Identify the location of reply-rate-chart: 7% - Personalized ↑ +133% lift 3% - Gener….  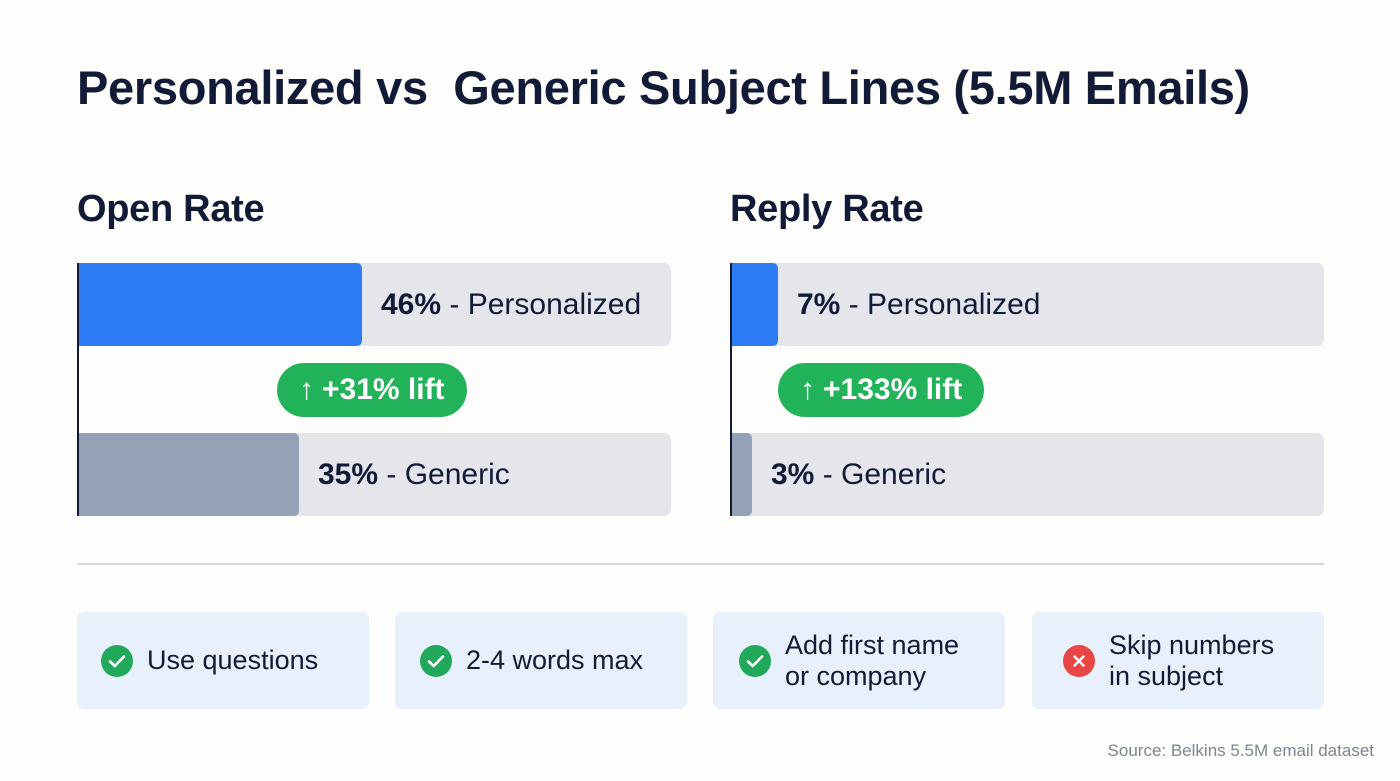
(1027, 389).